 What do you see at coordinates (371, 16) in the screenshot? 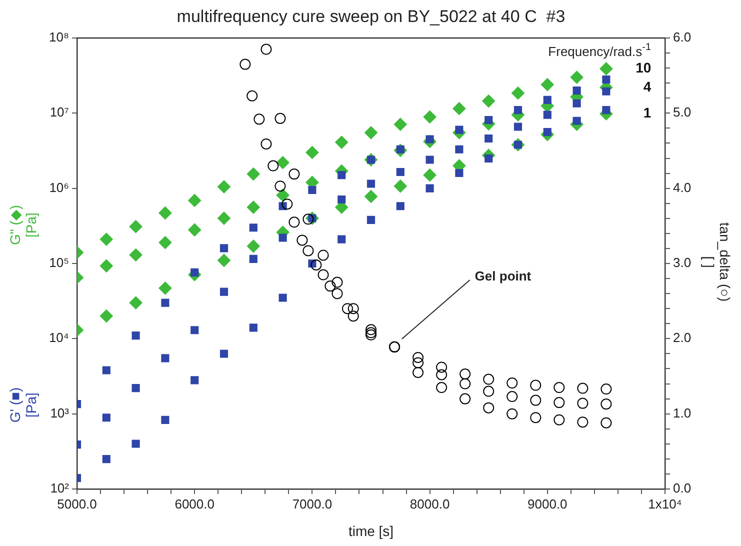
I see `chart-title: multifrequency cure sweep on BY_5022 at 40 C #3` at bounding box center [371, 16].